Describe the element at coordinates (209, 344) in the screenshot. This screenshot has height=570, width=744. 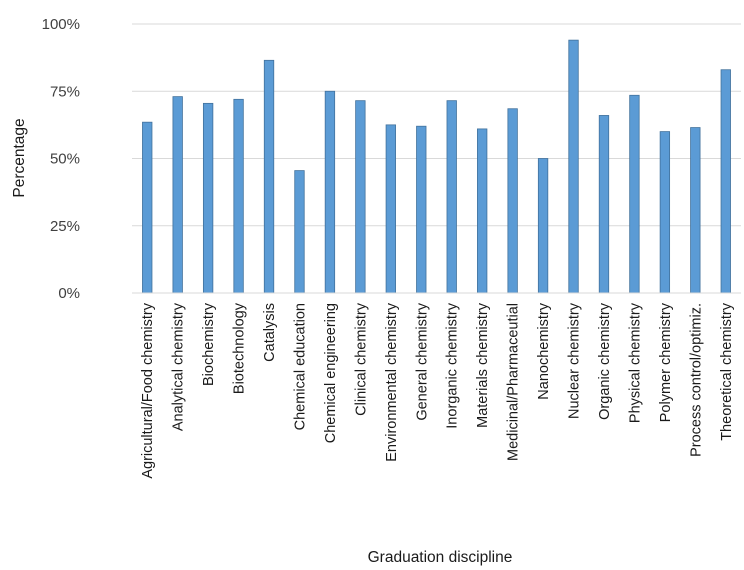
I see `x-tick-label: Biochemistry` at that location.